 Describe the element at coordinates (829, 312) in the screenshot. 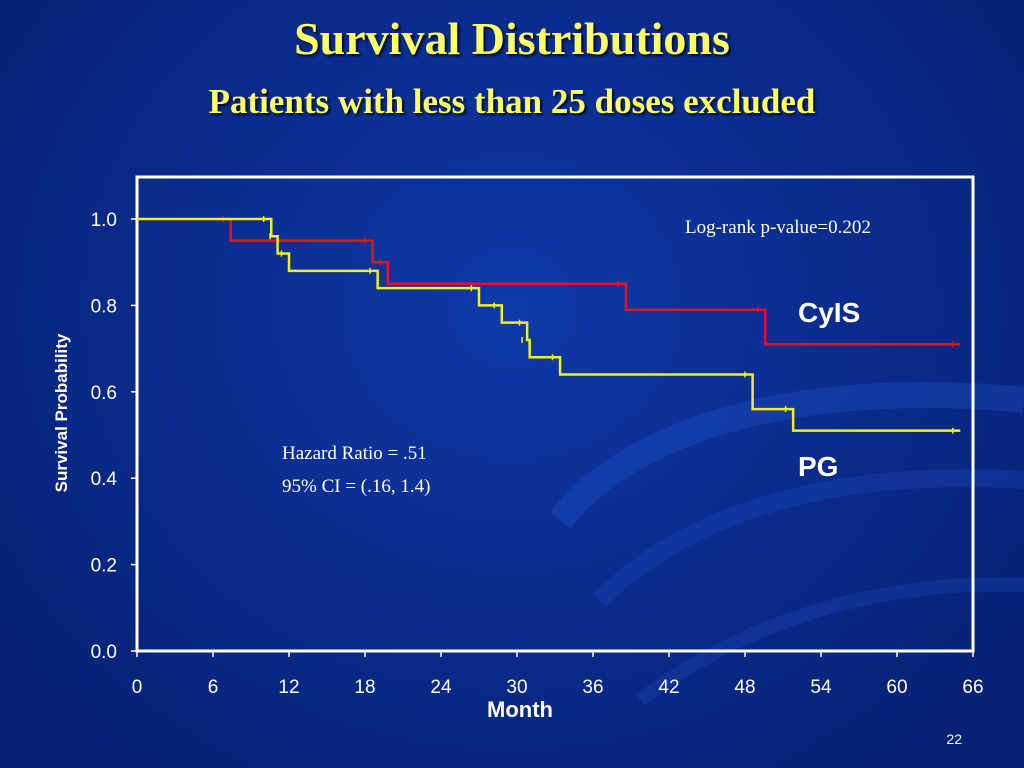

I see `series-label-cyls: CyIS` at that location.